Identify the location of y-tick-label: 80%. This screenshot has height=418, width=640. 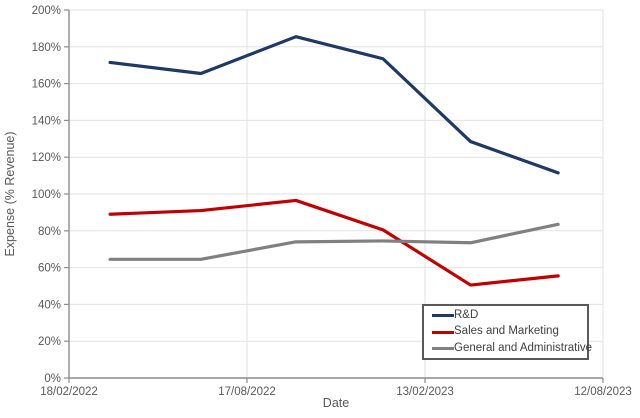
(49, 232).